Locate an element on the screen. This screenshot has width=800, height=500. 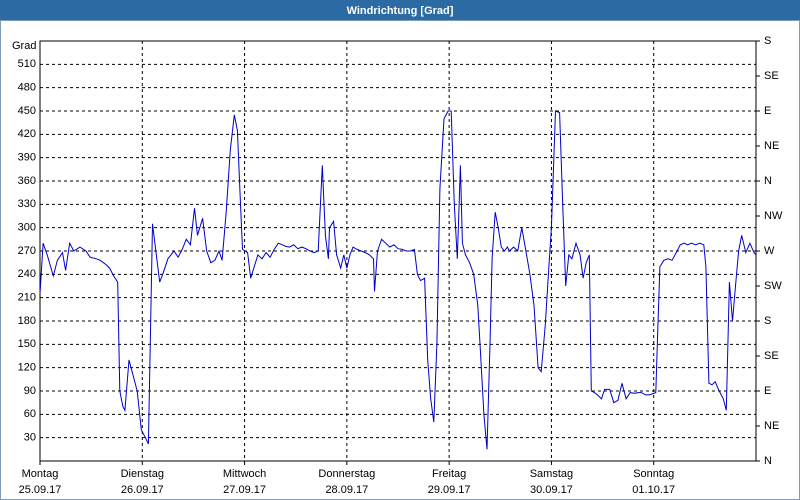
y-axis-label: Grad is located at coordinates (24, 46).